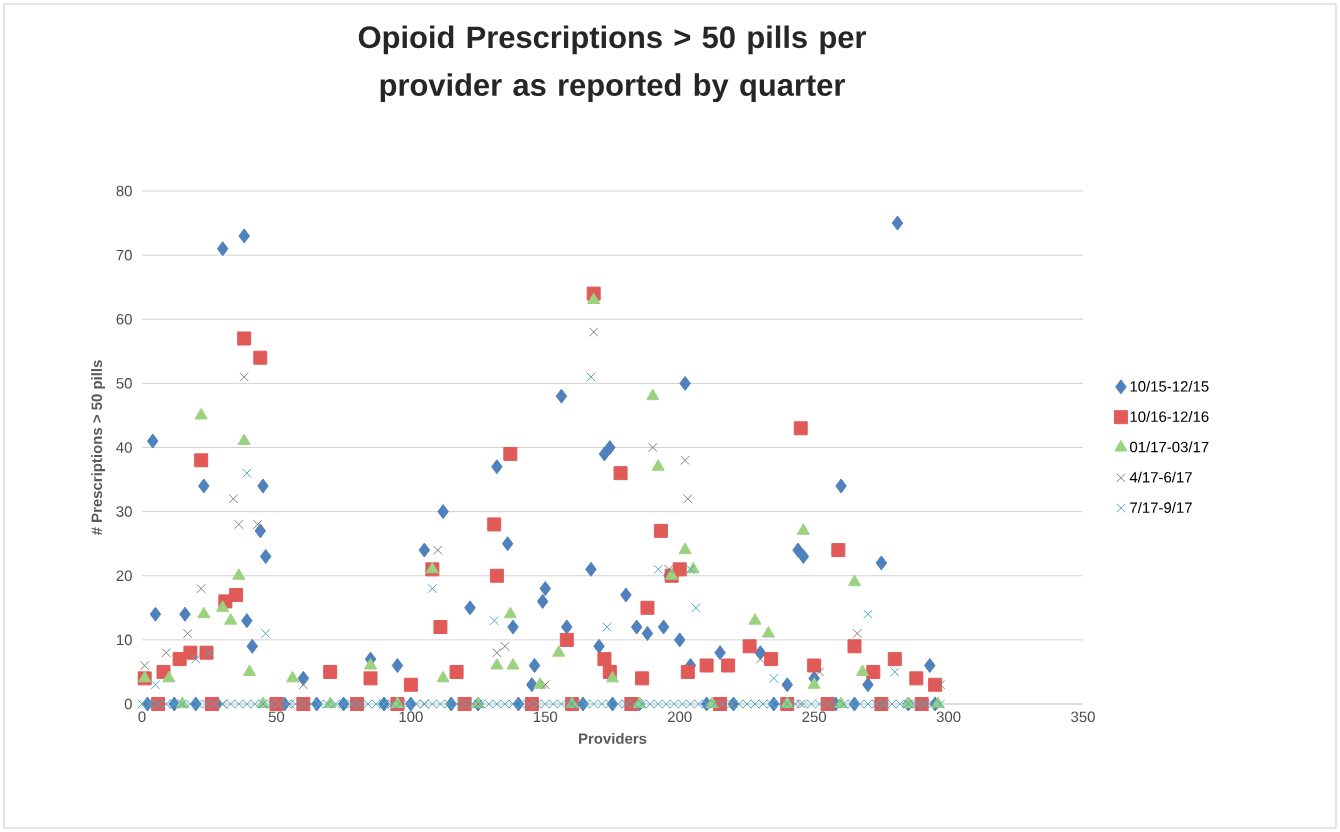 The width and height of the screenshot is (1340, 832). Describe the element at coordinates (124, 640) in the screenshot. I see `y-tick-label: 10` at that location.